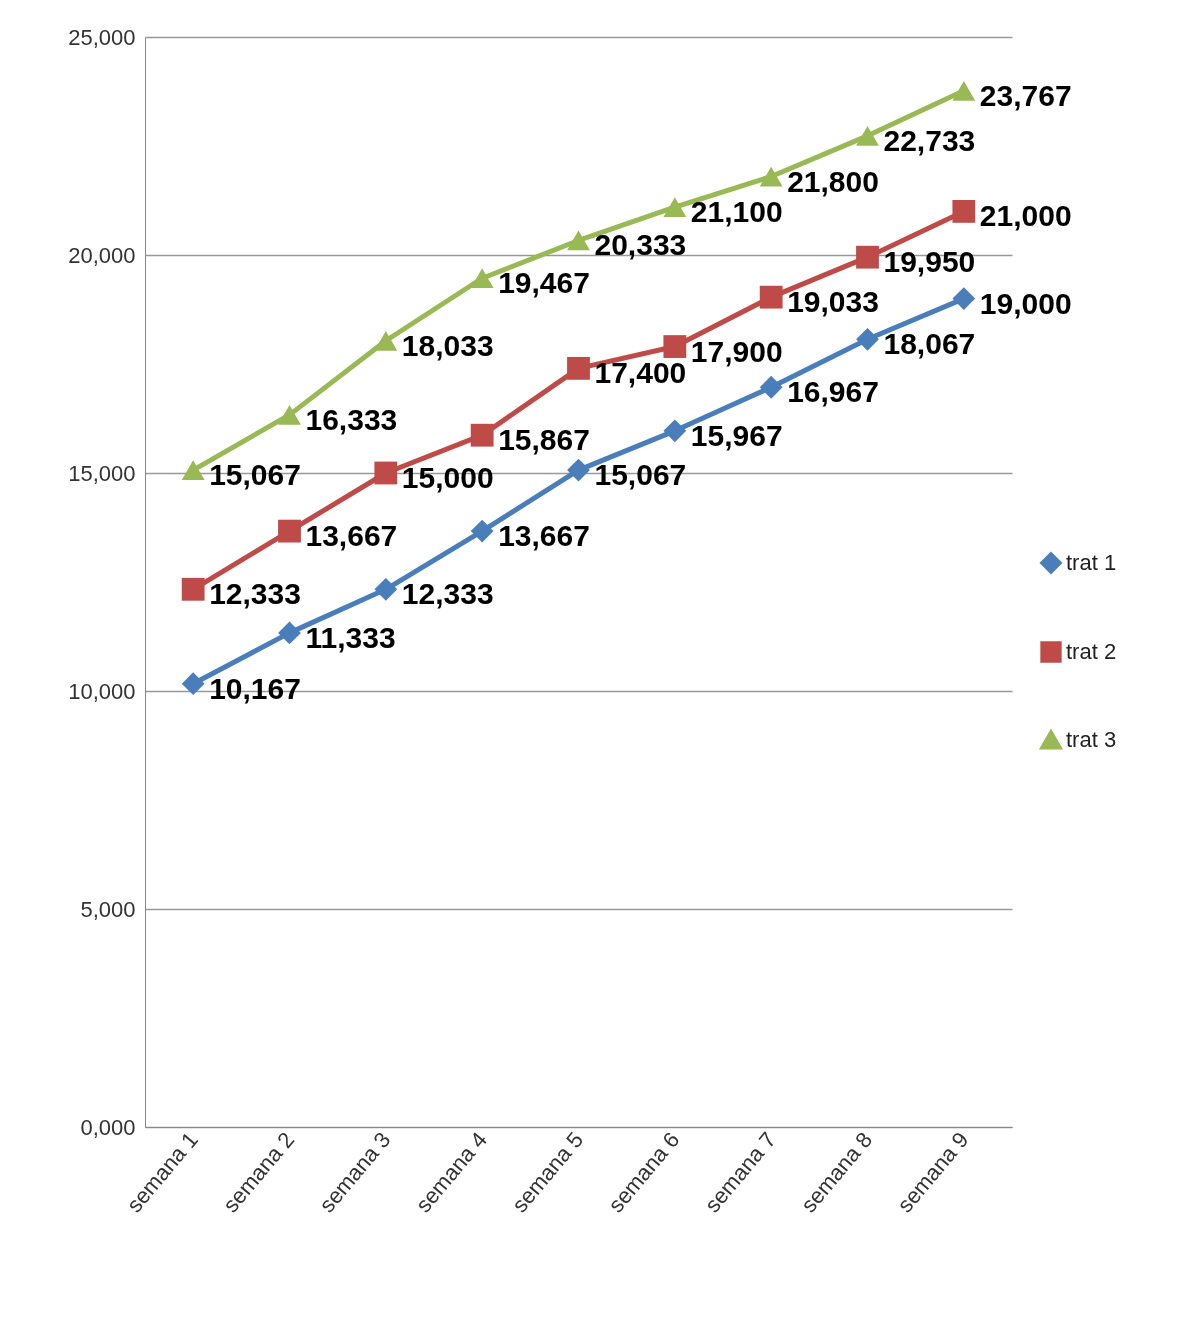 The image size is (1190, 1322). I want to click on data-label: 19,467, so click(544, 283).